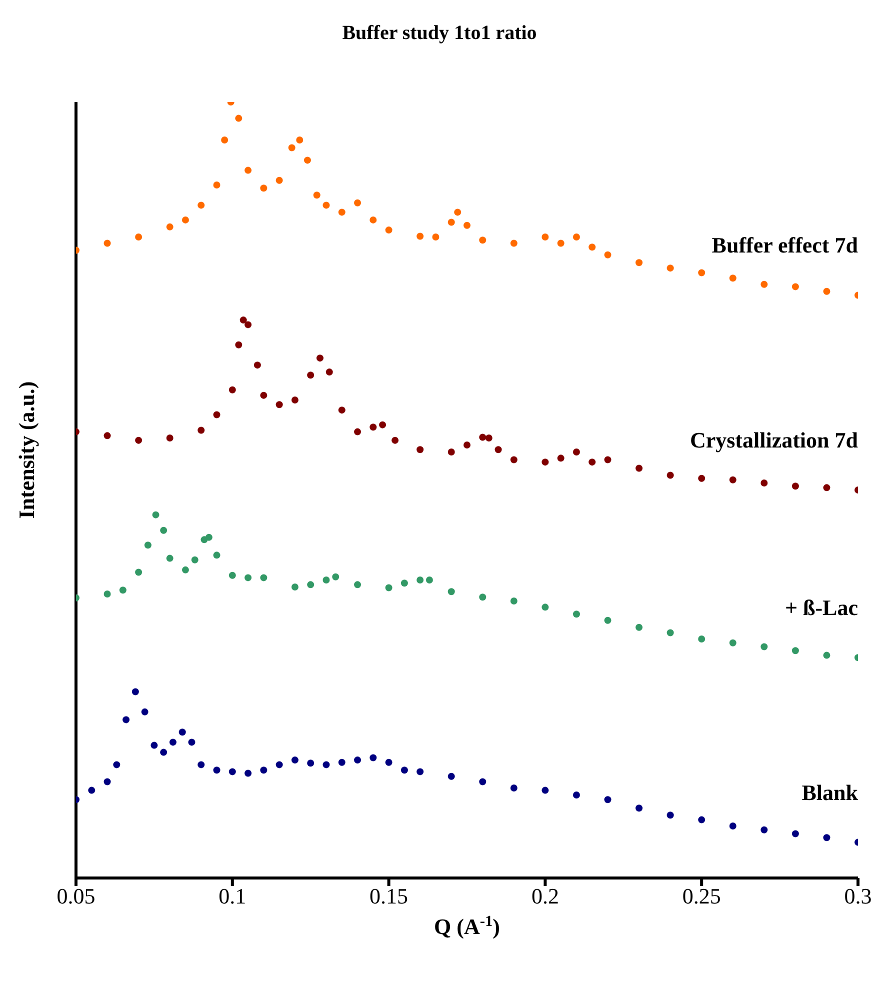 The height and width of the screenshot is (994, 879). What do you see at coordinates (858, 896) in the screenshot?
I see `x-tick-label: 0.3` at bounding box center [858, 896].